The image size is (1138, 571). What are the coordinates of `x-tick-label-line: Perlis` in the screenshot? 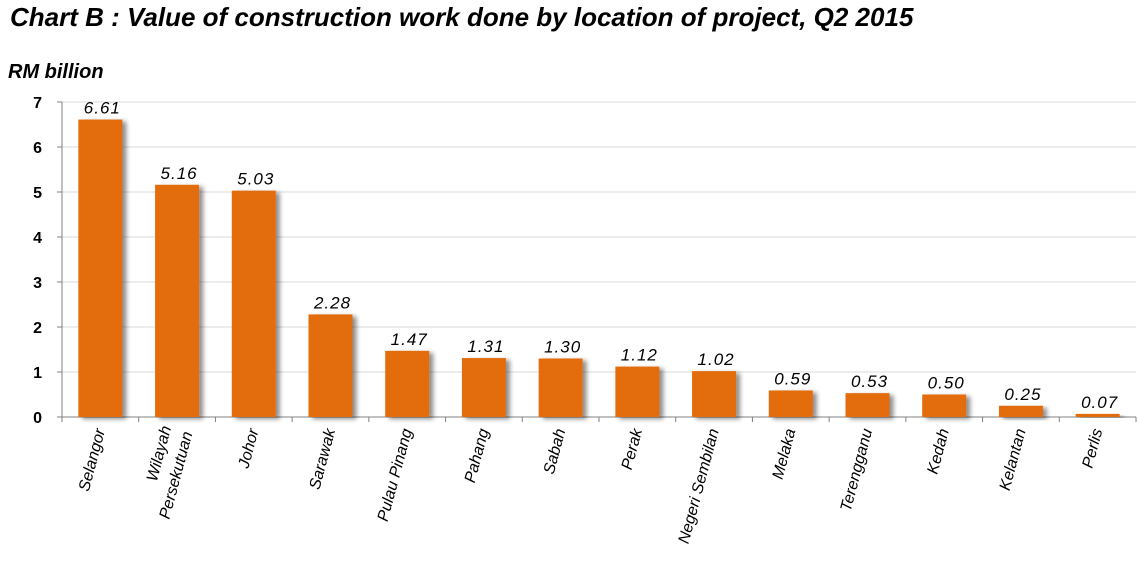 It's located at (1093, 448).